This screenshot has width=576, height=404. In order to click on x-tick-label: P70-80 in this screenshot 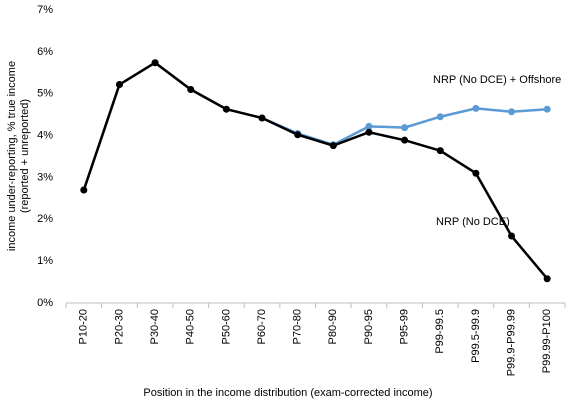, I will do `click(298, 326)`.